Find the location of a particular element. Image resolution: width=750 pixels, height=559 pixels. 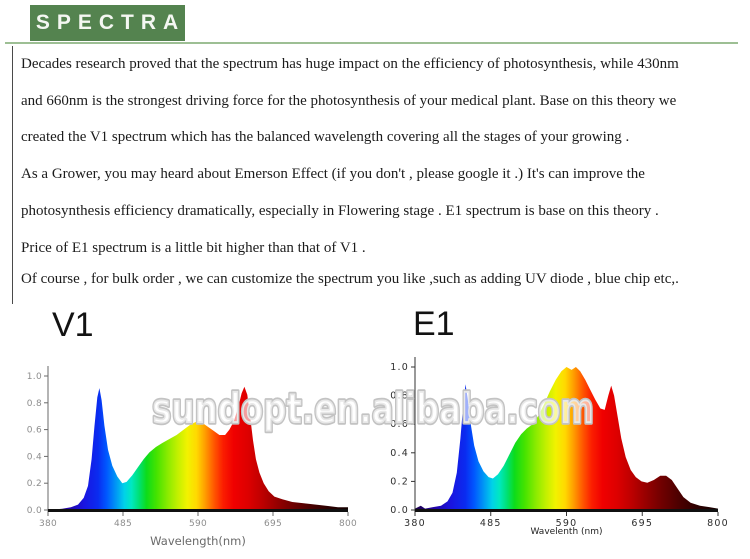

brand-title: SPECTRA is located at coordinates (110, 22).